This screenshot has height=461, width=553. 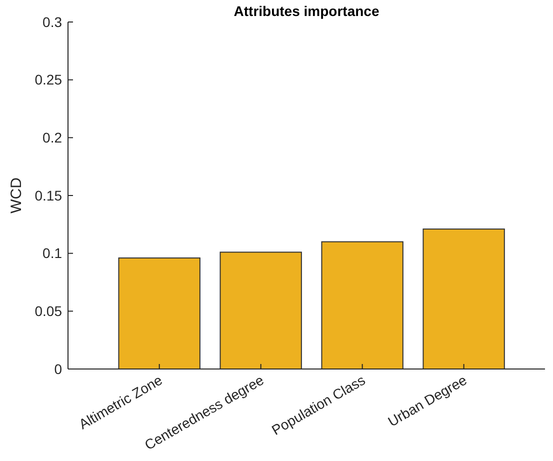 What do you see at coordinates (52, 253) in the screenshot?
I see `y-tick-label: 0.1` at bounding box center [52, 253].